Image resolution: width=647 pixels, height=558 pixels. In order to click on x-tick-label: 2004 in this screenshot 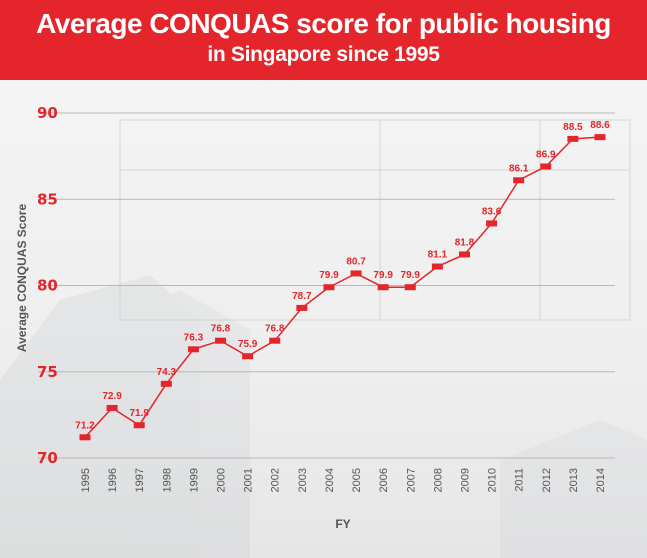, I will do `click(330, 480)`.